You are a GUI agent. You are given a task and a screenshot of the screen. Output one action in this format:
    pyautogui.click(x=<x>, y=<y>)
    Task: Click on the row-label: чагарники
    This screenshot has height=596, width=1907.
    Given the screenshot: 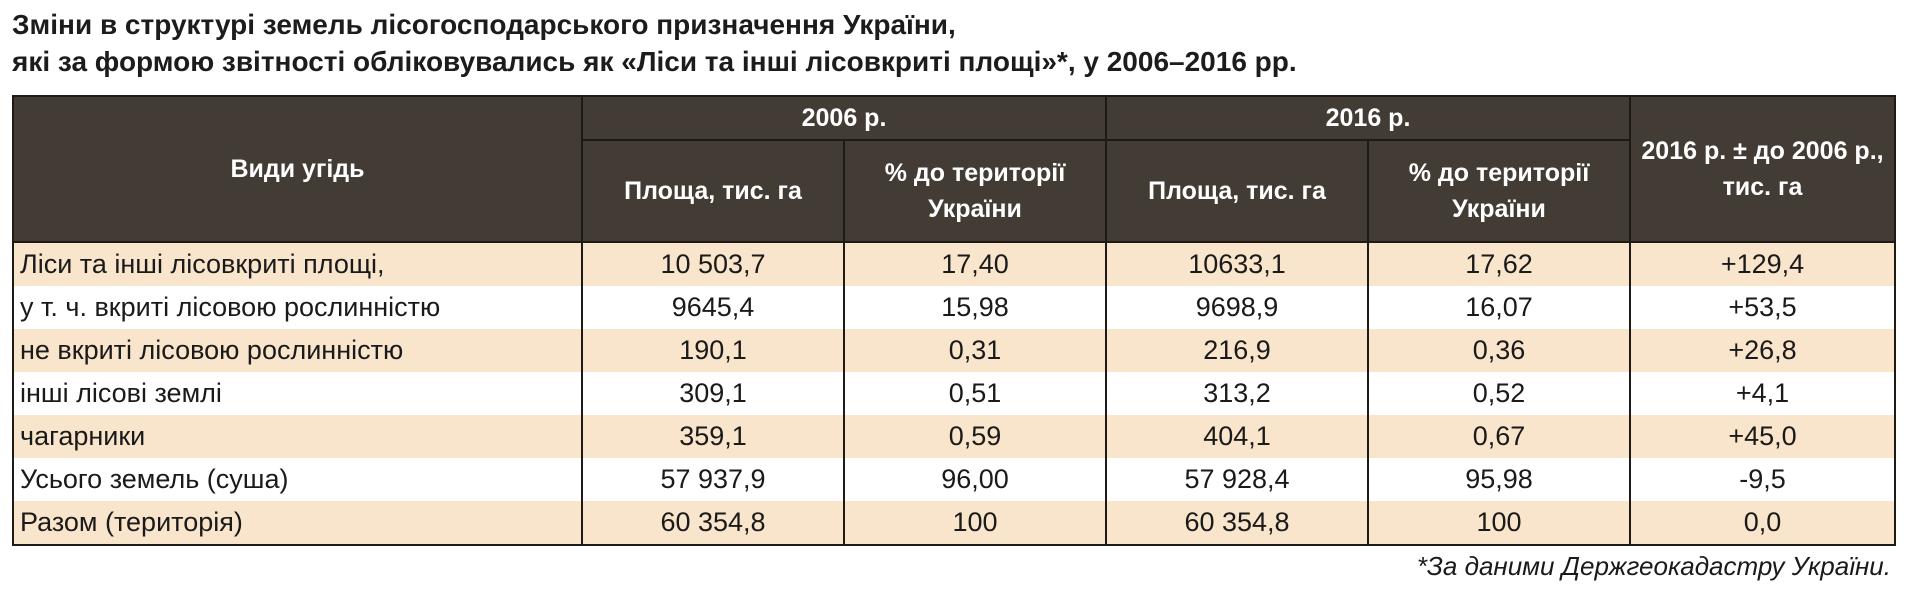 What is the action you would take?
    pyautogui.click(x=297, y=436)
    